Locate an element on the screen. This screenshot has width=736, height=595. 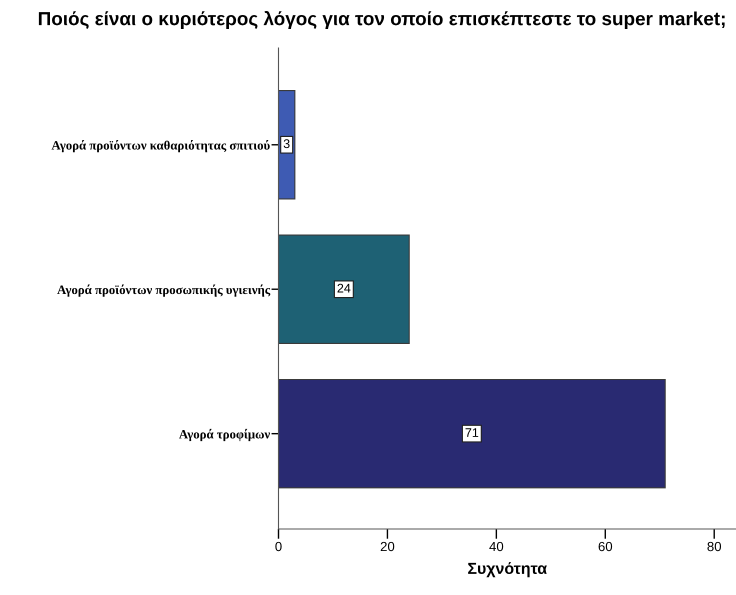
data-label: 24 is located at coordinates (344, 288).